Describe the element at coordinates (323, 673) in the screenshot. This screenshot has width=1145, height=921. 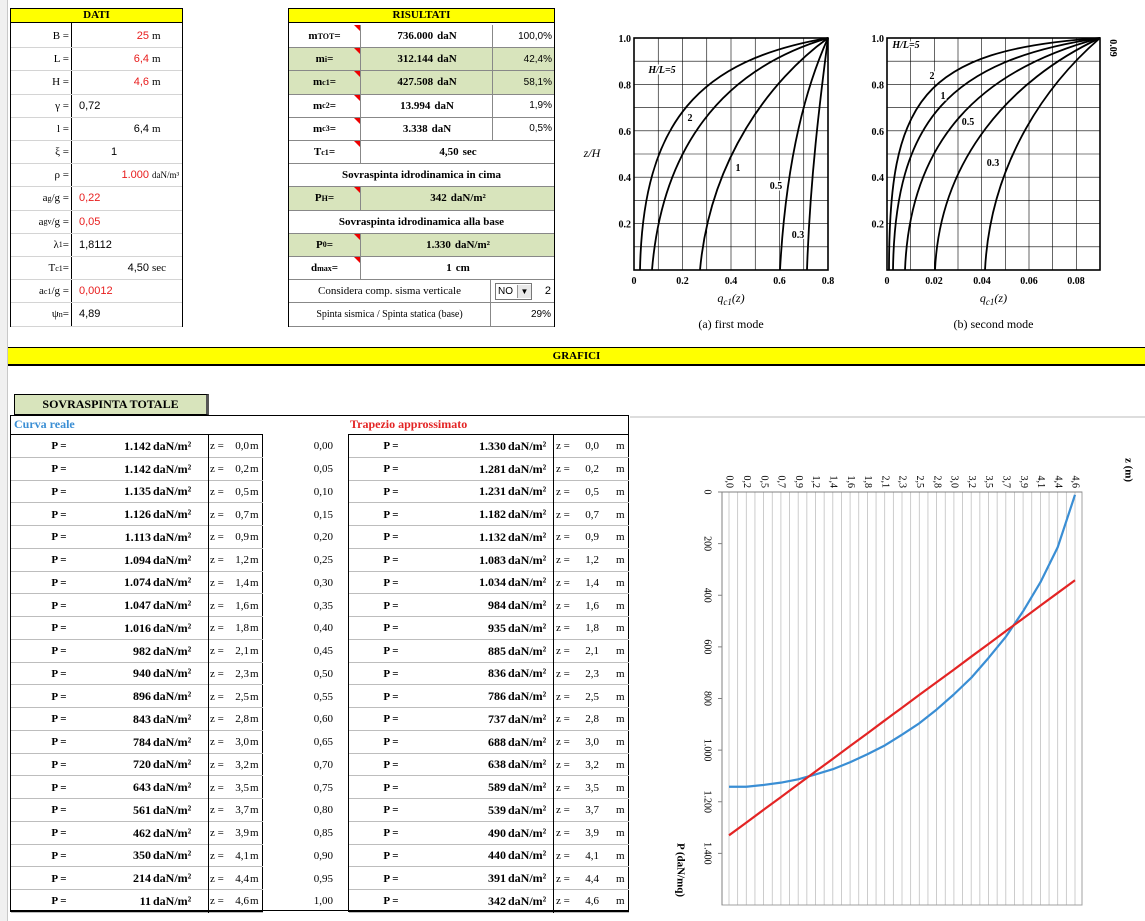
I see `fraction-text: 0,50` at that location.